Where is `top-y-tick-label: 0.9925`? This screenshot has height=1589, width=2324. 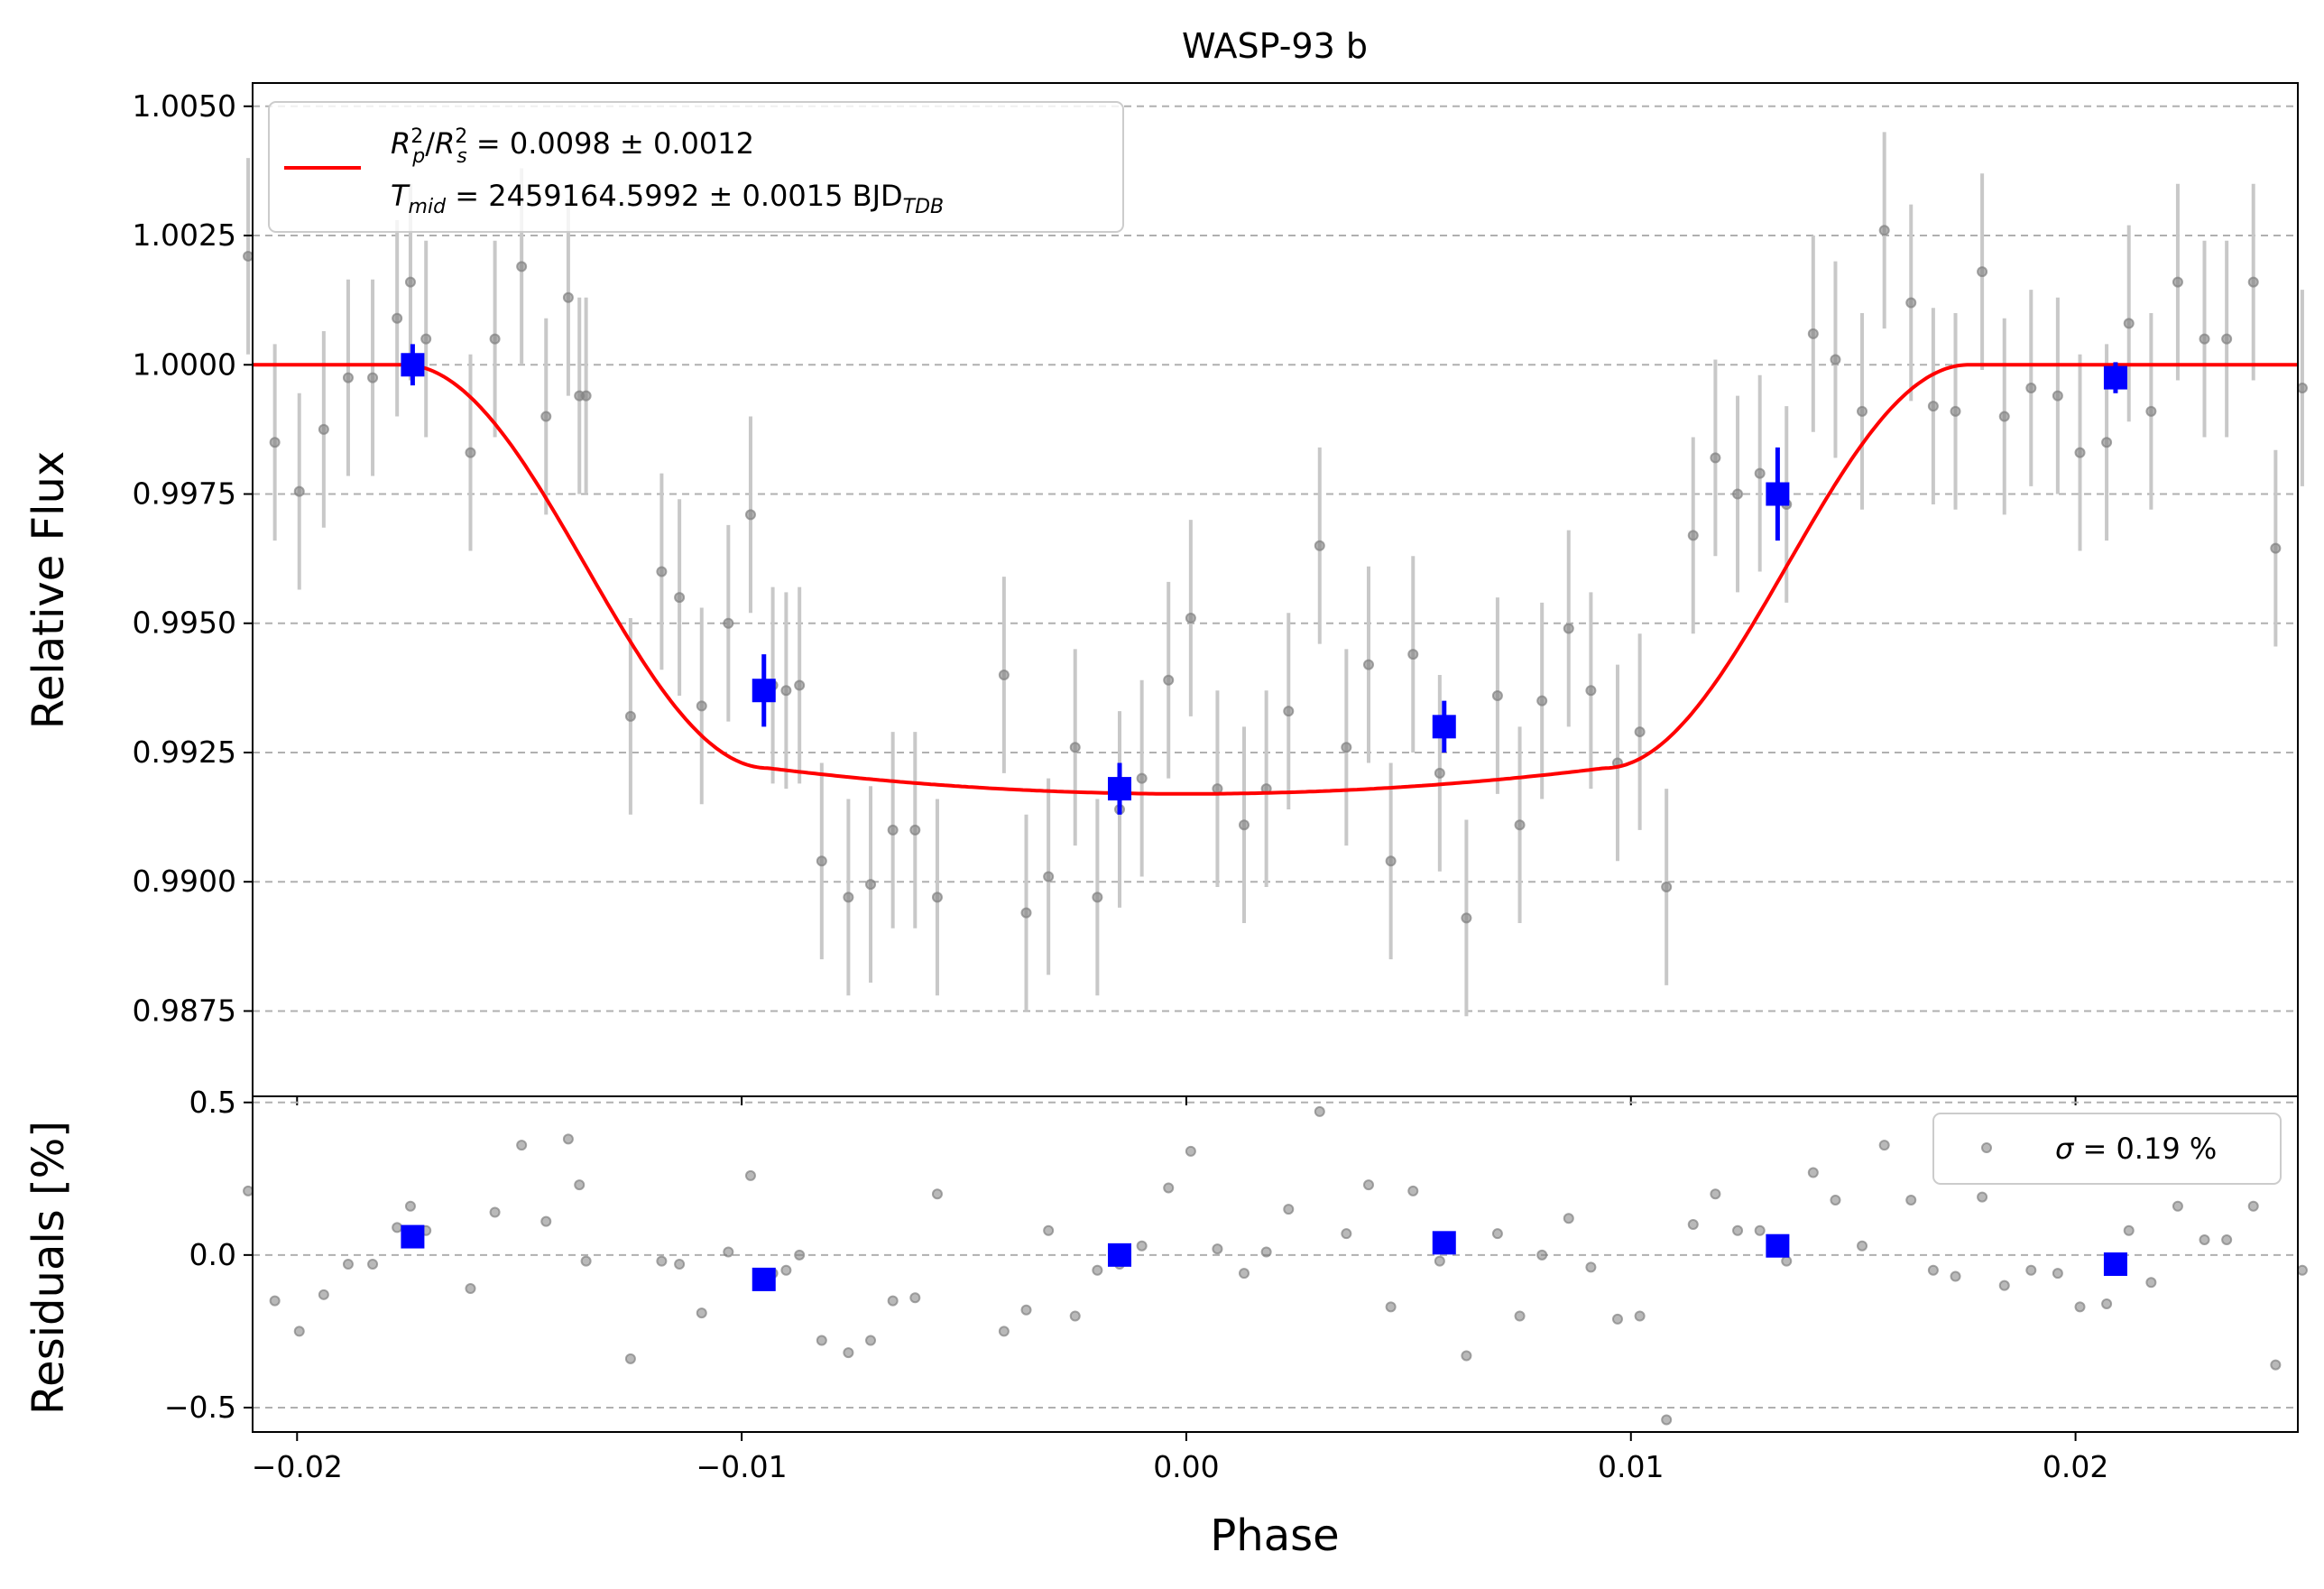
top-y-tick-label: 0.9925 is located at coordinates (184, 752).